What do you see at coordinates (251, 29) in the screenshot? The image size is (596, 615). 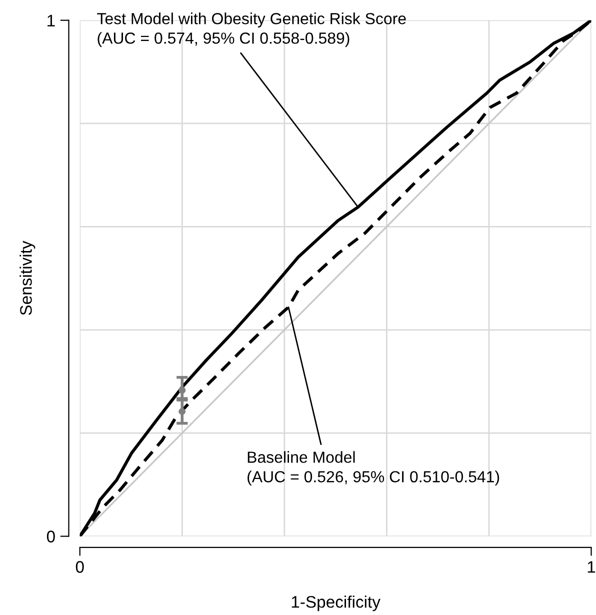 I see `annotation: Test Model with Obesity Genetic Risk Score (AUC = 0.574, 95% CI 0.558-0.589)` at bounding box center [251, 29].